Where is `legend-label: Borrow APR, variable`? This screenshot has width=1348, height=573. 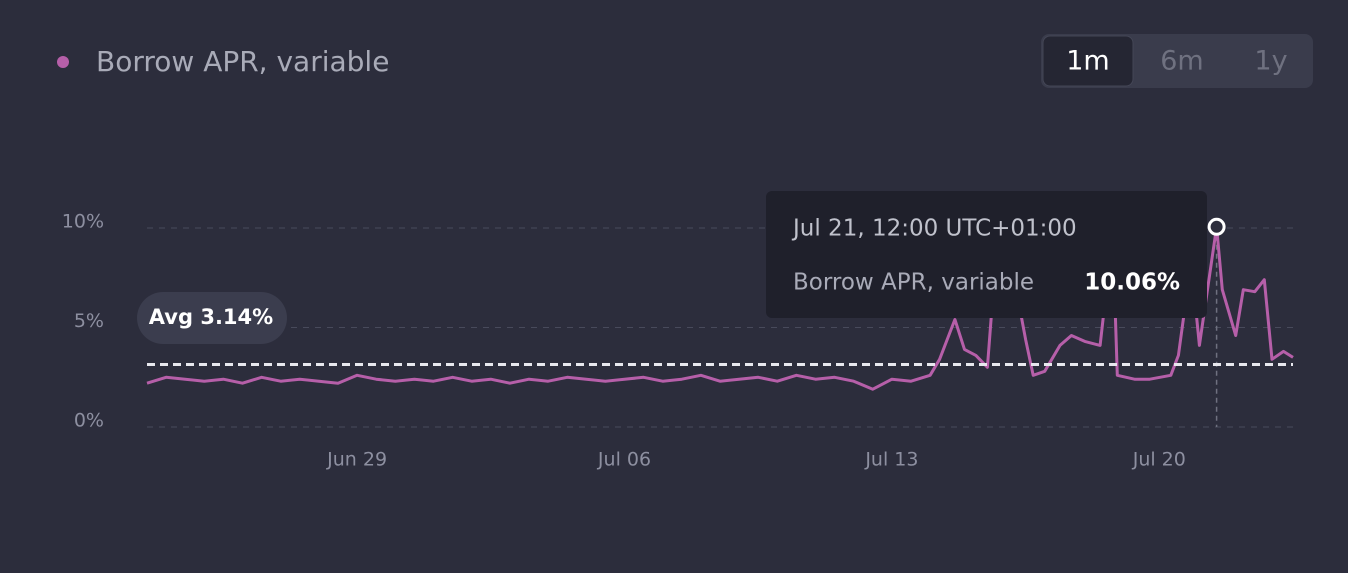
legend-label: Borrow APR, variable is located at coordinates (242, 61).